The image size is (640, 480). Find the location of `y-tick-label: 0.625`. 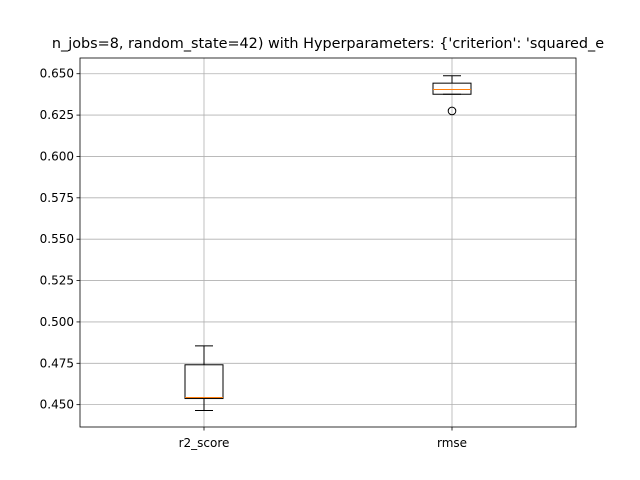

y-tick-label: 0.625 is located at coordinates (57, 115).